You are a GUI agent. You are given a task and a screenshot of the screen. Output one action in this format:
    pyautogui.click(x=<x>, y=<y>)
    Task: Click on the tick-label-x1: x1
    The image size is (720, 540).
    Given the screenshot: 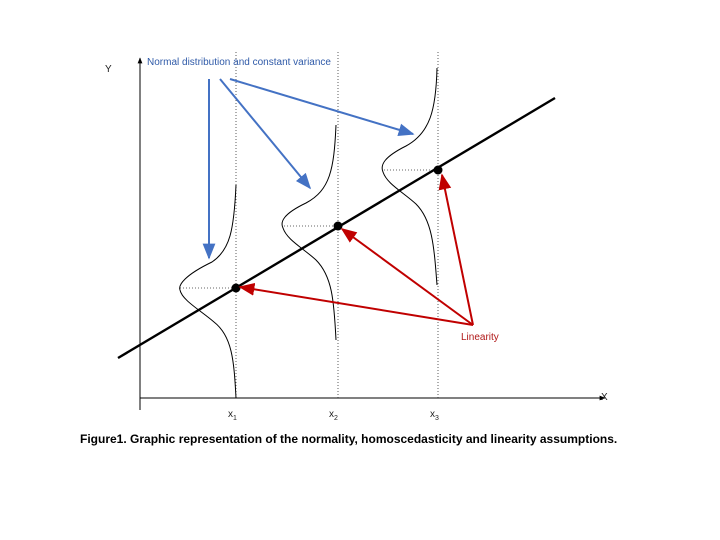 What is the action you would take?
    pyautogui.click(x=232, y=415)
    